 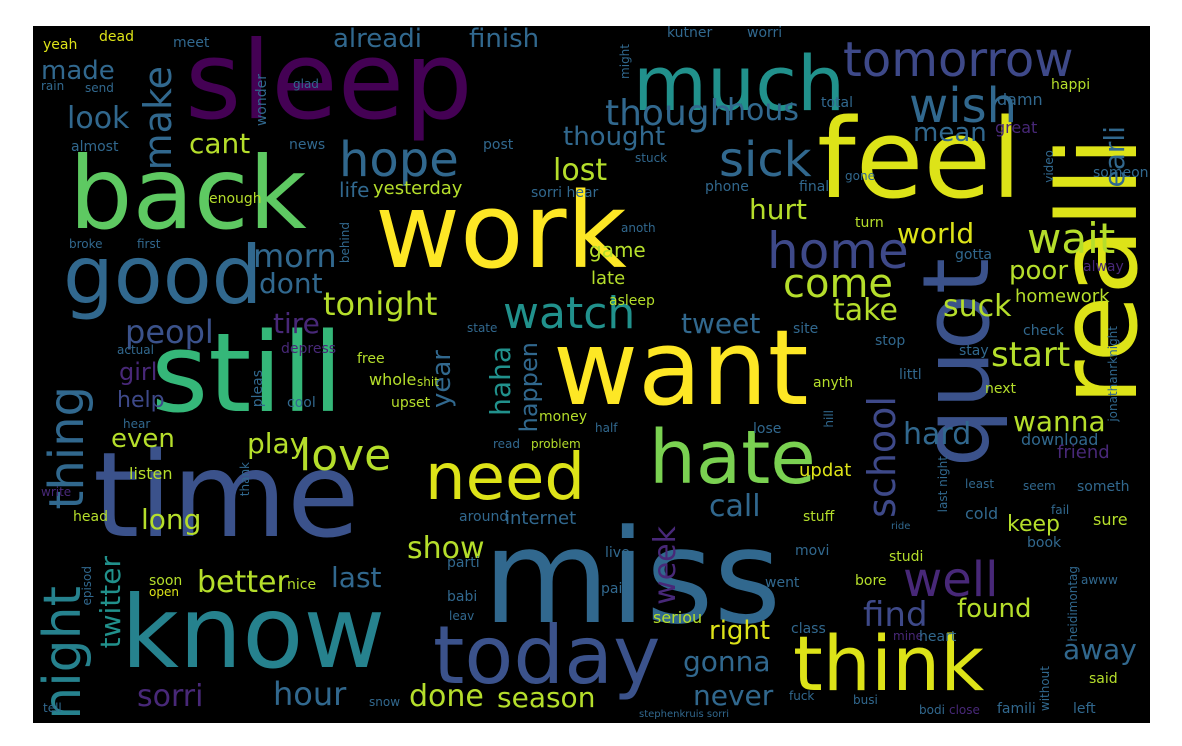 I want to click on word-phone: phone, so click(x=727, y=187).